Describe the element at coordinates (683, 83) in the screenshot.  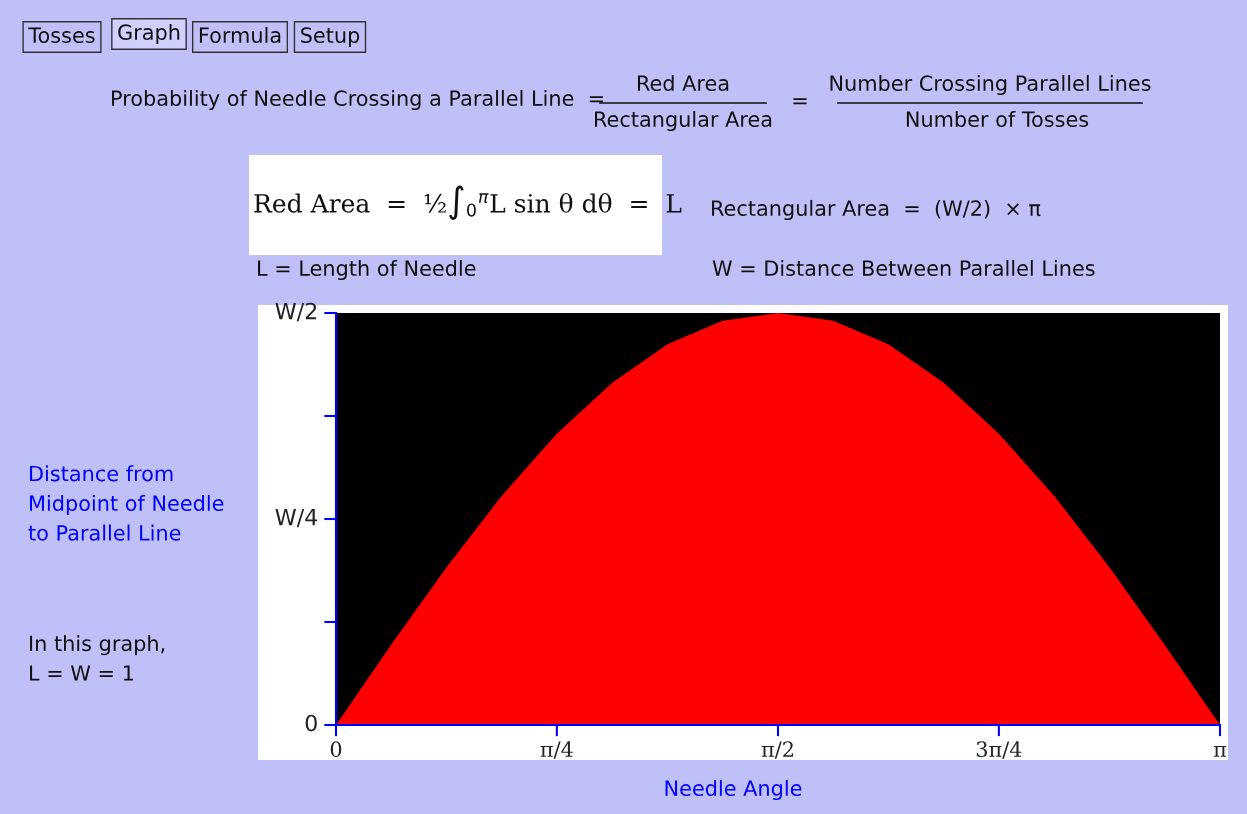
I see `text: Red Area` at that location.